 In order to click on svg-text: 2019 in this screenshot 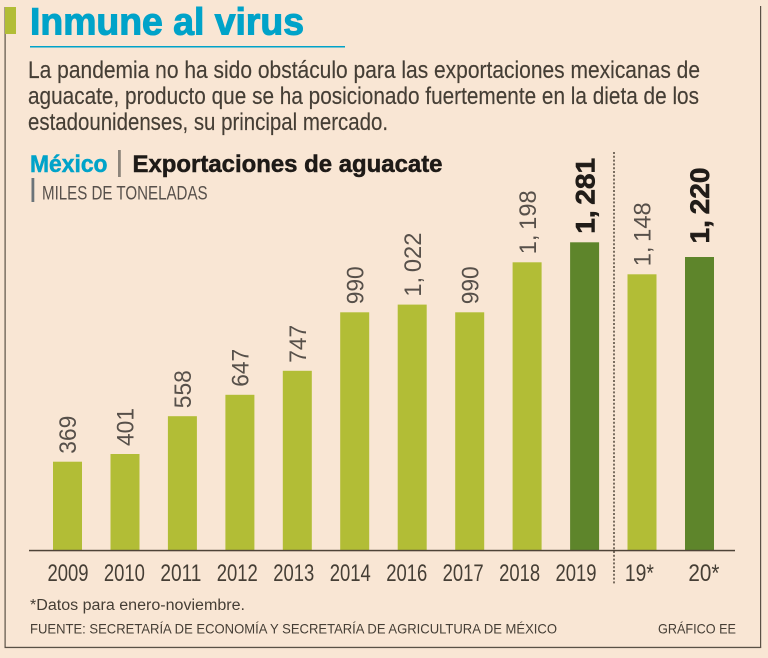, I will do `click(576, 573)`.